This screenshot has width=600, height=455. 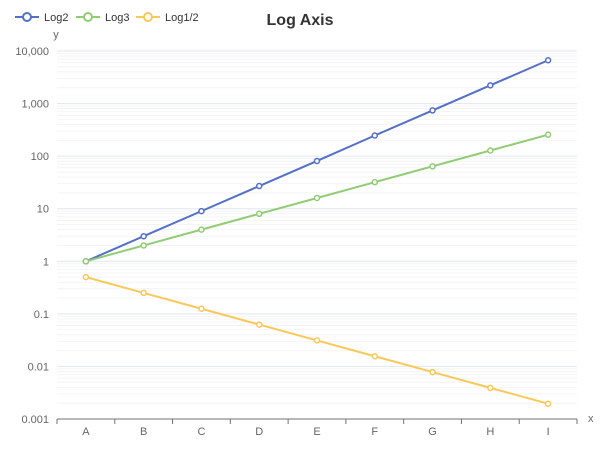 I want to click on y-tick-label: 10,000, so click(x=32, y=52).